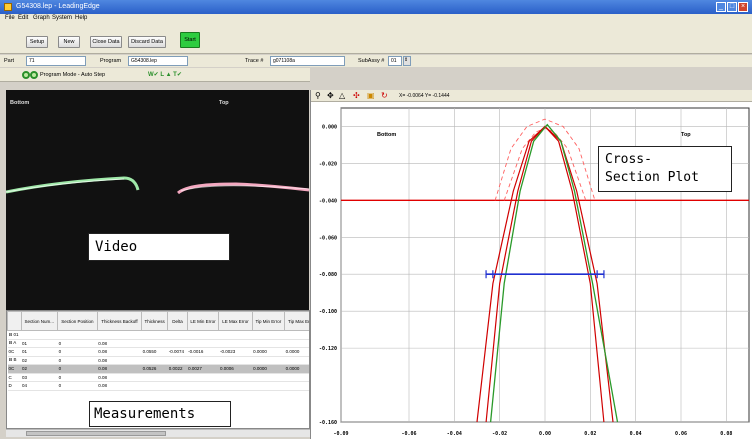 The width and height of the screenshot is (752, 439). What do you see at coordinates (159, 247) in the screenshot?
I see `video-callout: Video` at bounding box center [159, 247].